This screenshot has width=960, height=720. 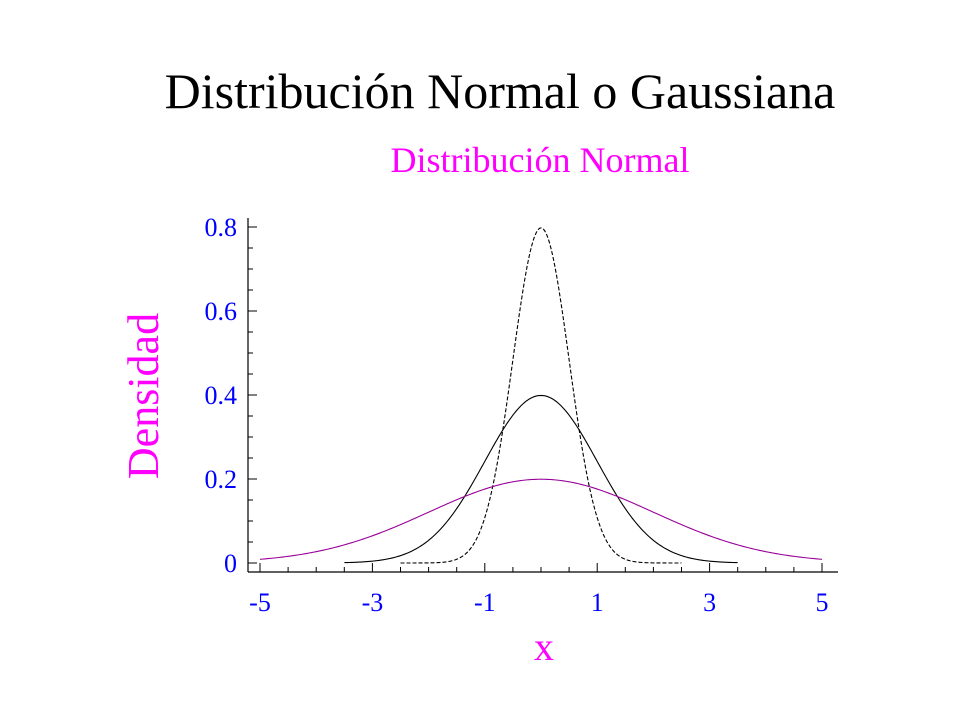 What do you see at coordinates (709, 602) in the screenshot?
I see `x-tick-label: 3` at bounding box center [709, 602].